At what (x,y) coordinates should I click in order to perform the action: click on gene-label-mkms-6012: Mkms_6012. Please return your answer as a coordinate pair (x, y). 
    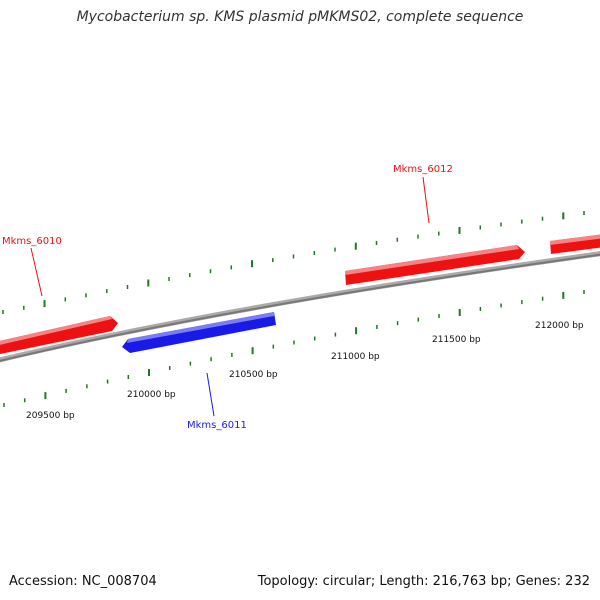
    Looking at the image, I should click on (423, 169).